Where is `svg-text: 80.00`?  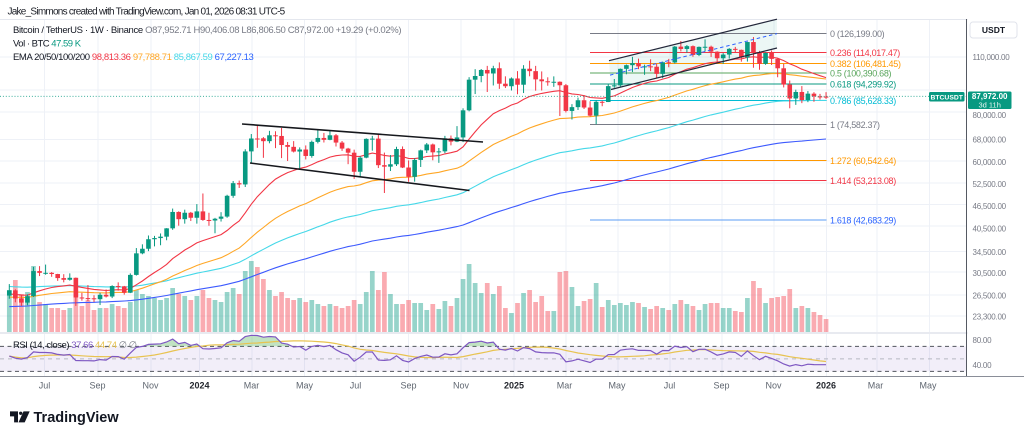
svg-text: 80.00 is located at coordinates (983, 340).